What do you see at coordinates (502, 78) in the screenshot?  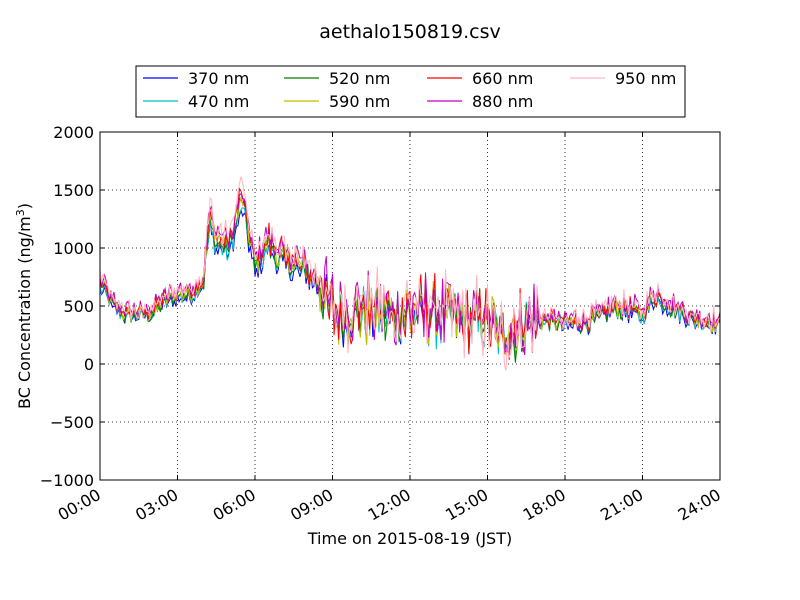 I see `legend-label: 660 nm` at bounding box center [502, 78].